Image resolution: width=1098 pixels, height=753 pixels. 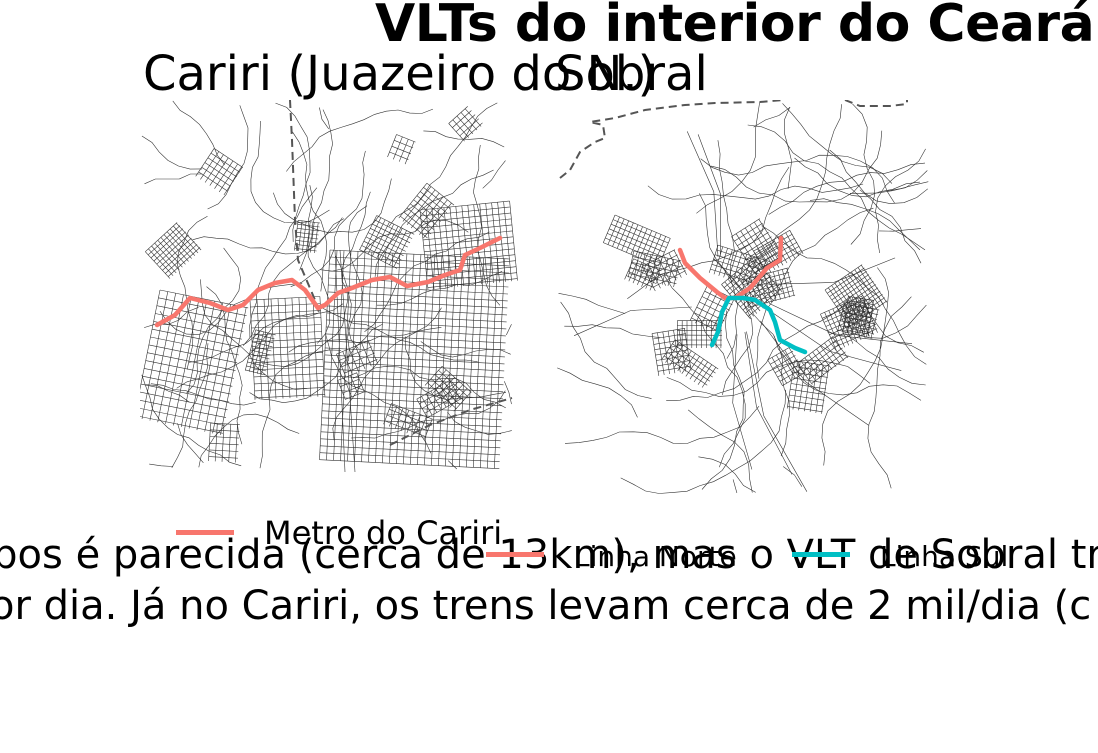 What do you see at coordinates (400, 74) in the screenshot?
I see `subtitle-cariri: Cariri (Juazeiro do N.)` at bounding box center [400, 74].